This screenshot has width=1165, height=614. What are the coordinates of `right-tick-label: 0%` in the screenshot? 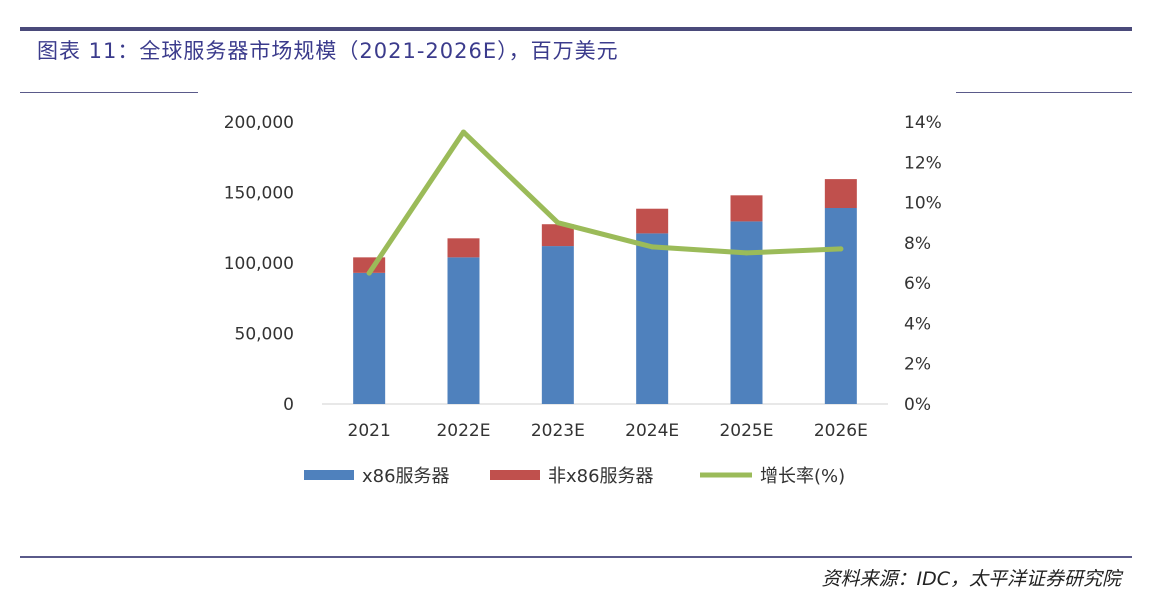 It's located at (917, 405).